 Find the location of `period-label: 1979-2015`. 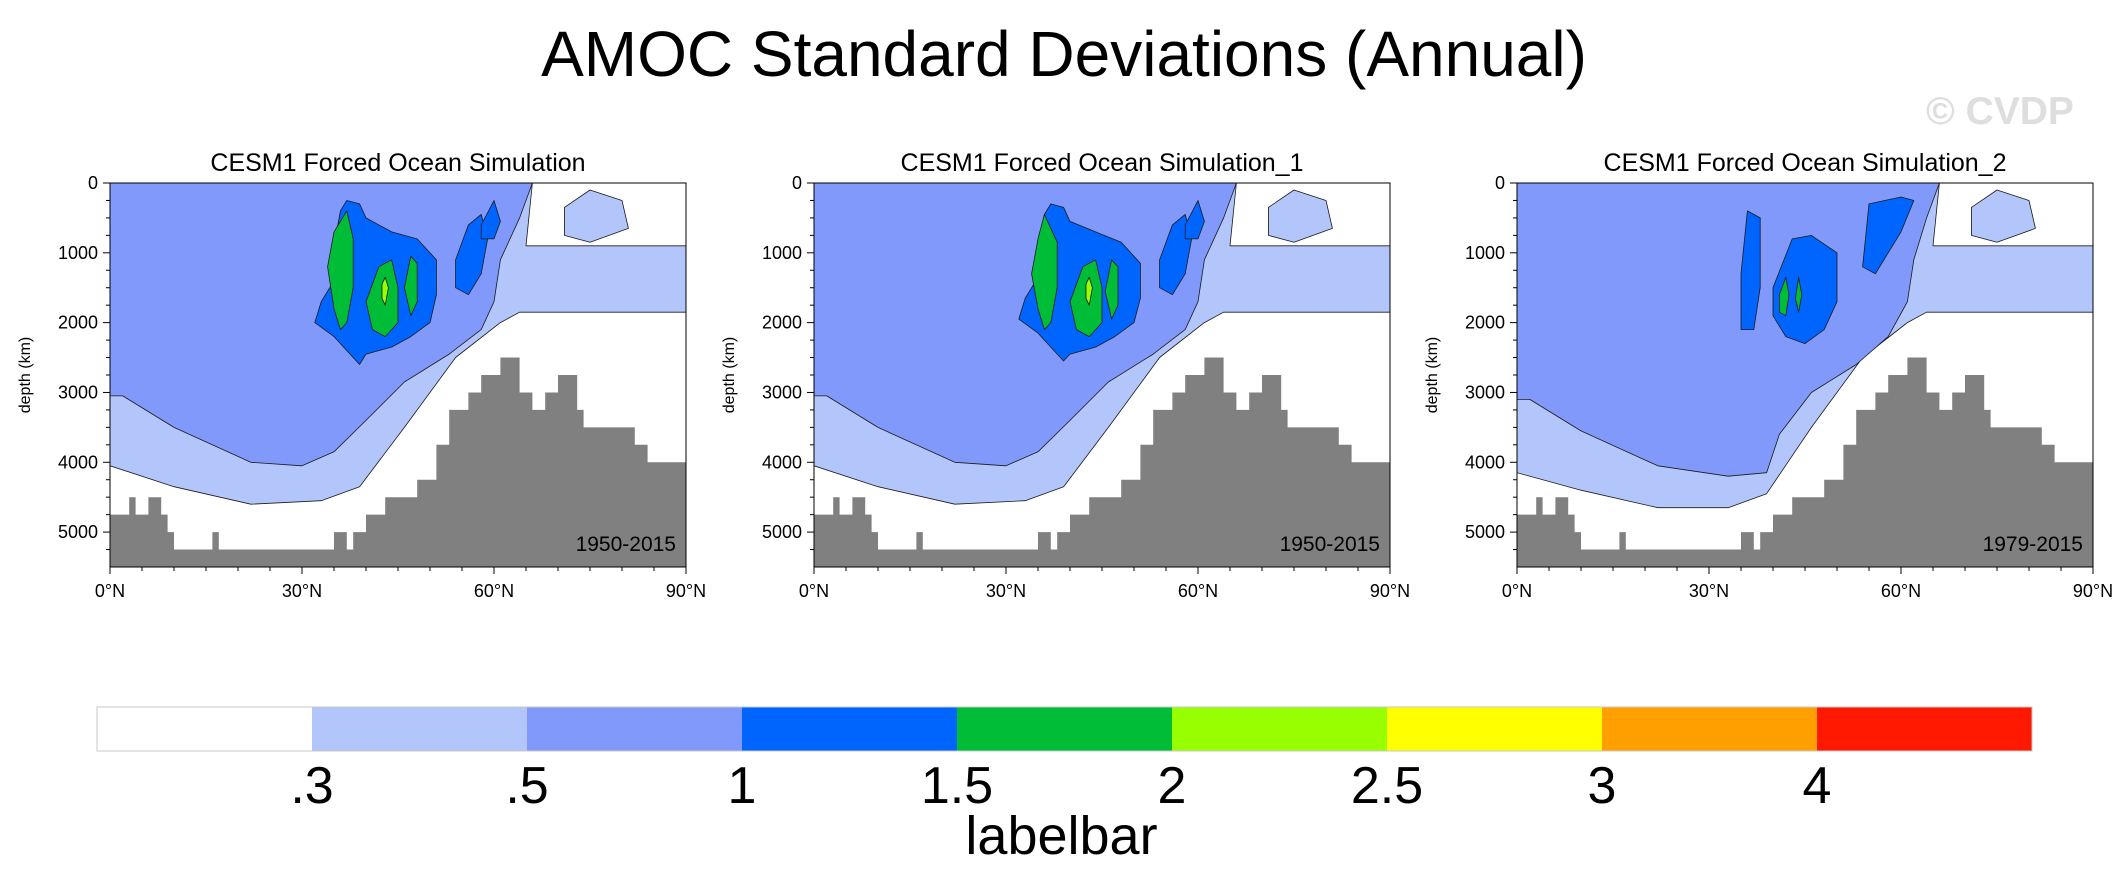

period-label: 1979-2015 is located at coordinates (2033, 544).